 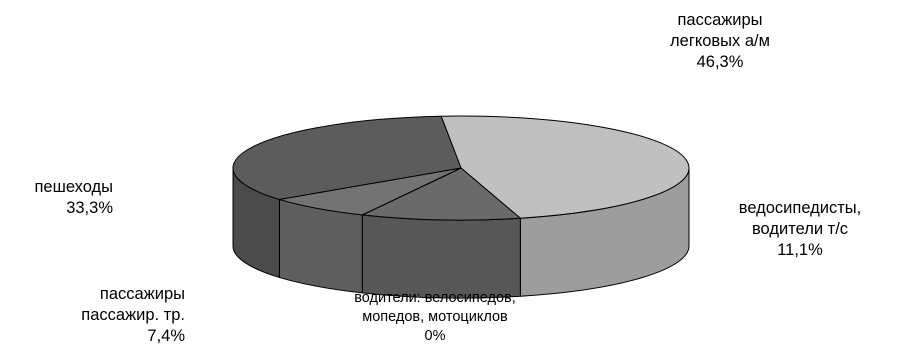 What do you see at coordinates (800, 208) in the screenshot?
I see `slice-label-line: ведосипедисты,` at bounding box center [800, 208].